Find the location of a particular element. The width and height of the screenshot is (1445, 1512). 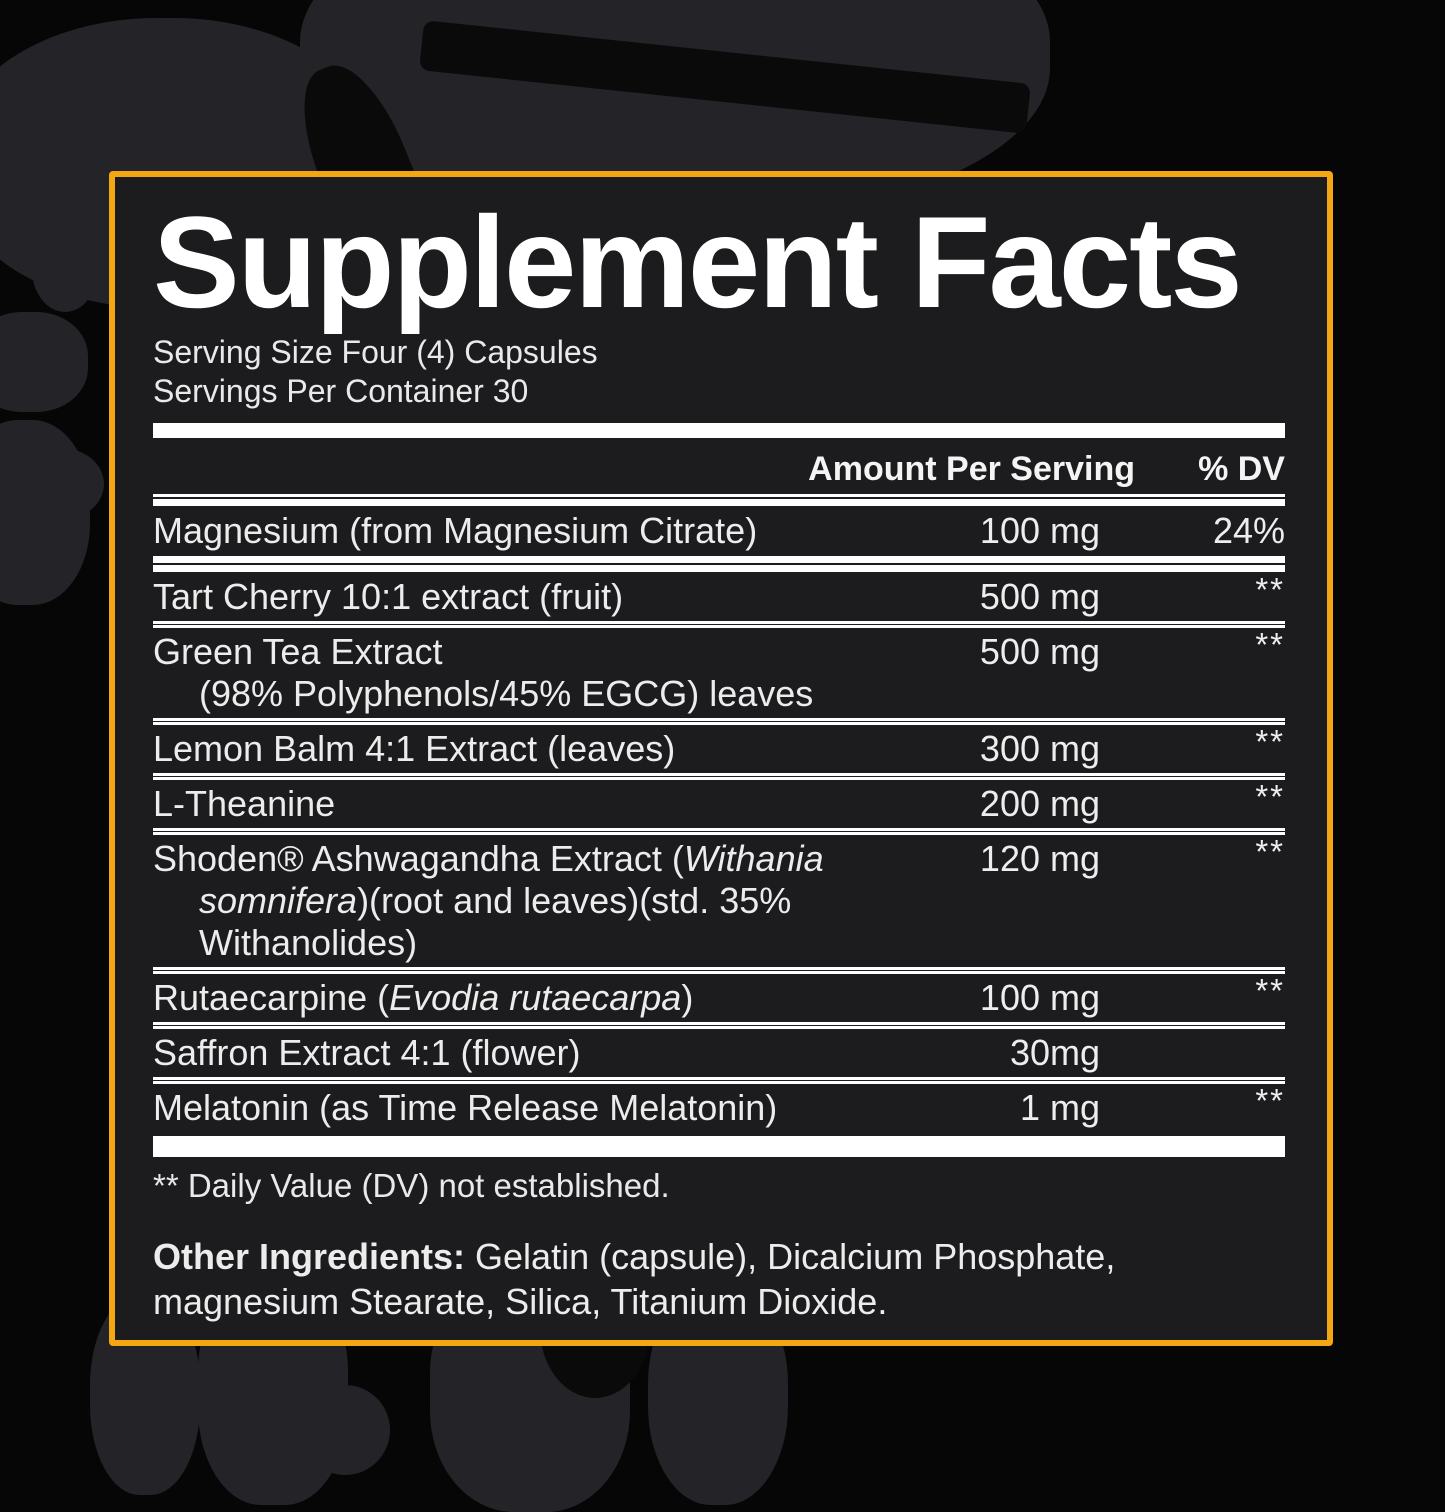

percent-dv-header: % DV is located at coordinates (1241, 469).